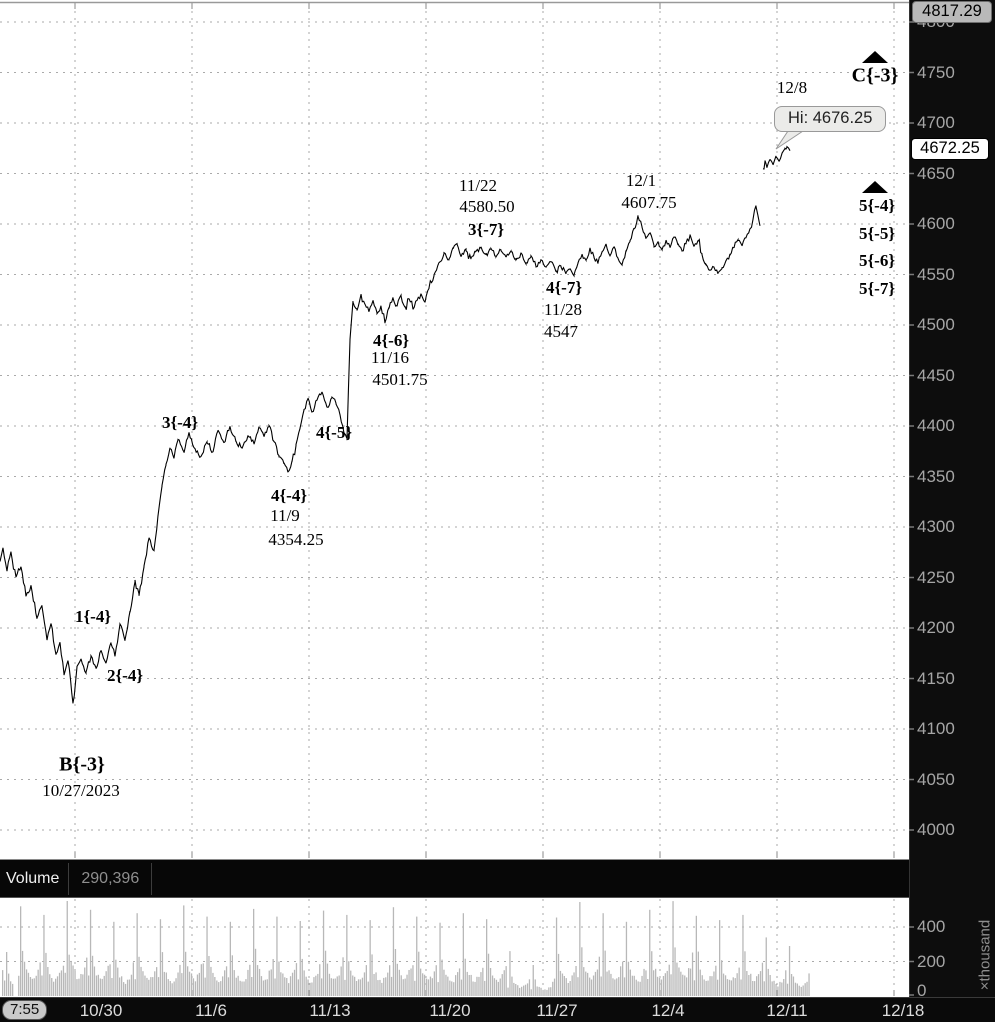  Describe the element at coordinates (81, 790) in the screenshot. I see `annotation-text: 10/27/2023` at that location.